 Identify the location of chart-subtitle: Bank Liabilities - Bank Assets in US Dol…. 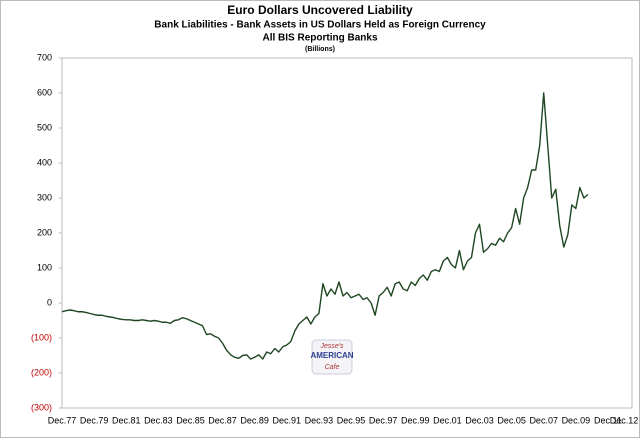
(320, 25).